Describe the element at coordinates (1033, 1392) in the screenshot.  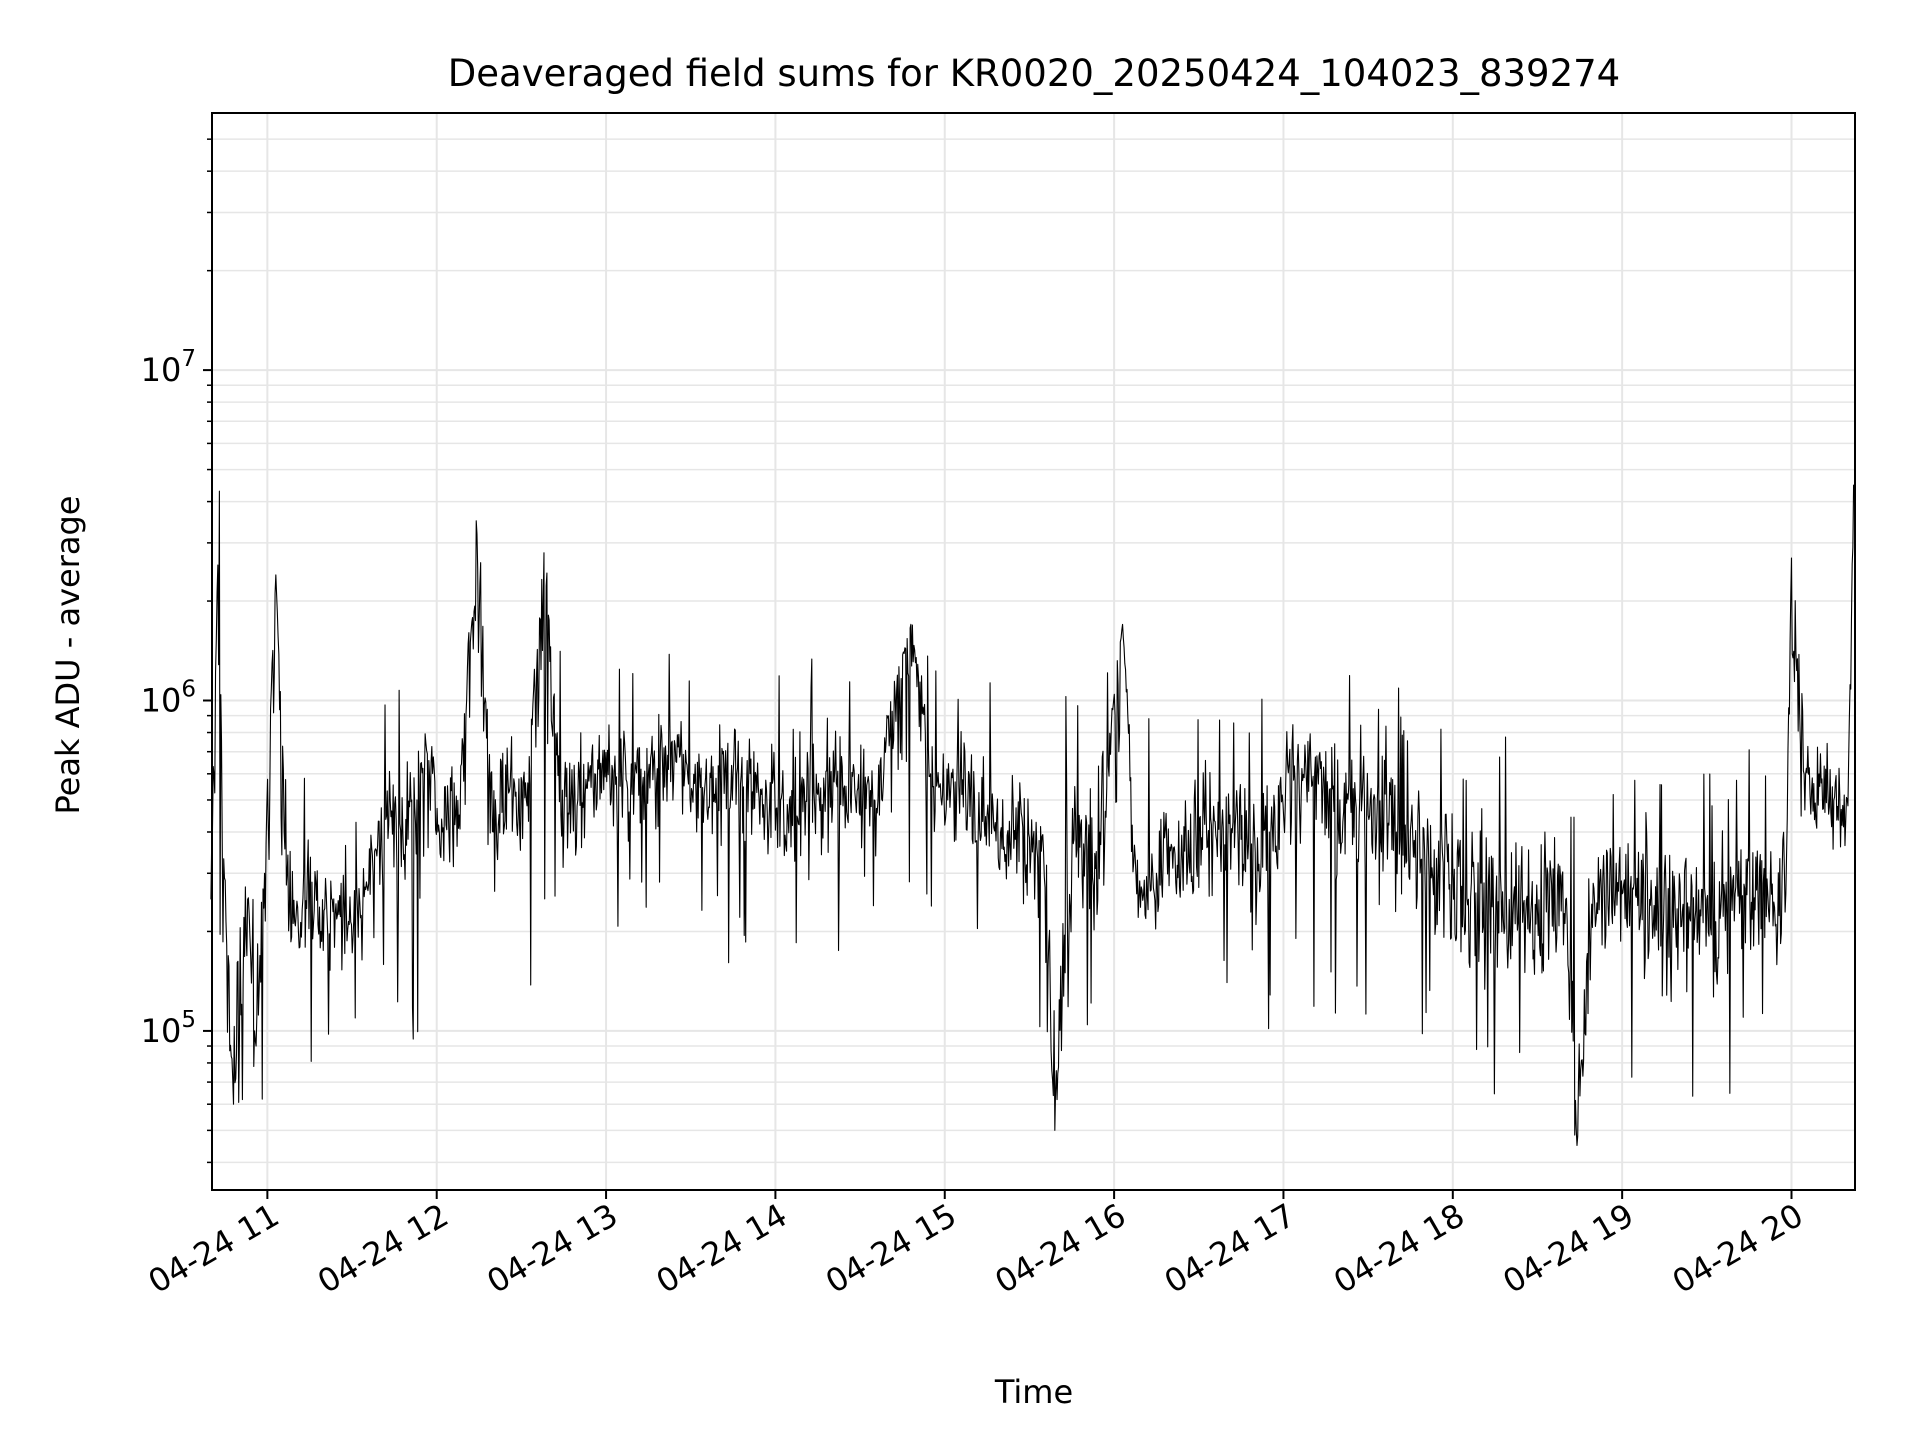
I see `x-axis-label: Time` at that location.